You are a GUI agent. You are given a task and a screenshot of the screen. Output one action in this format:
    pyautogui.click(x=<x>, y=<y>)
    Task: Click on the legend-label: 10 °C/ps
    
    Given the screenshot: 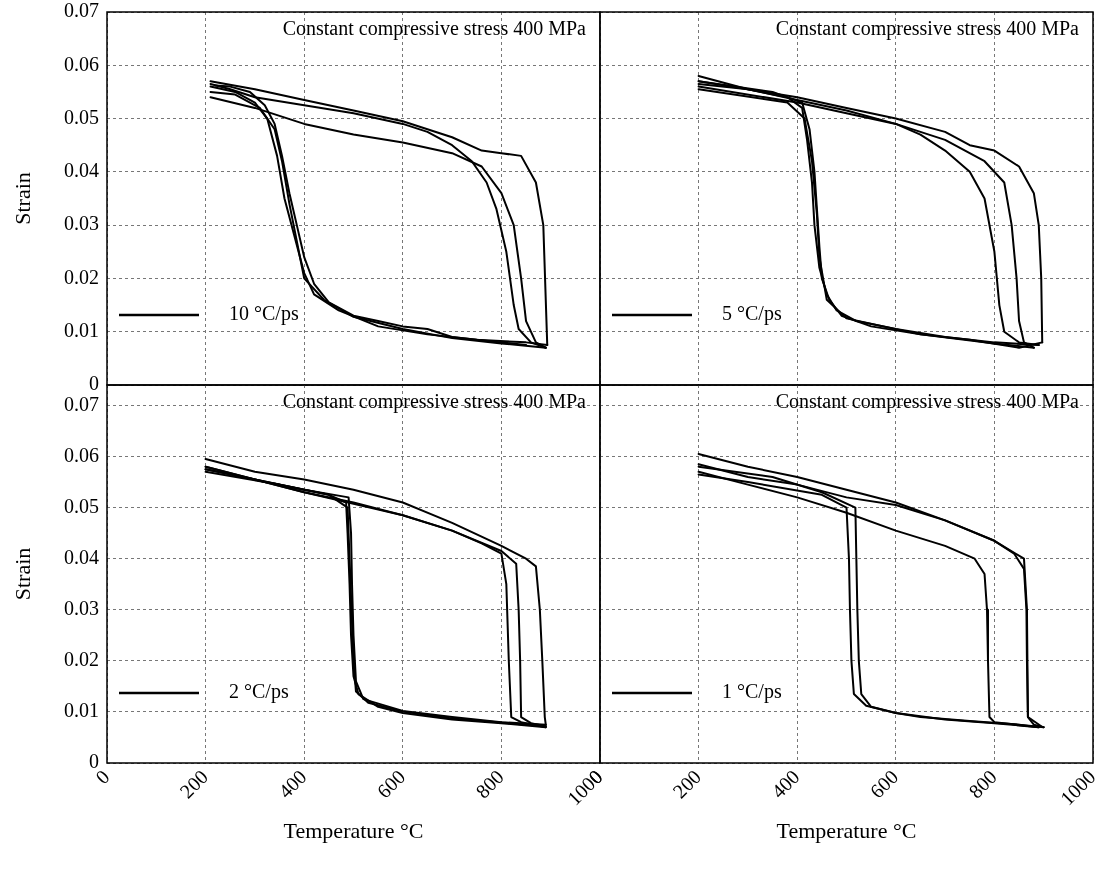 What is the action you would take?
    pyautogui.click(x=264, y=314)
    